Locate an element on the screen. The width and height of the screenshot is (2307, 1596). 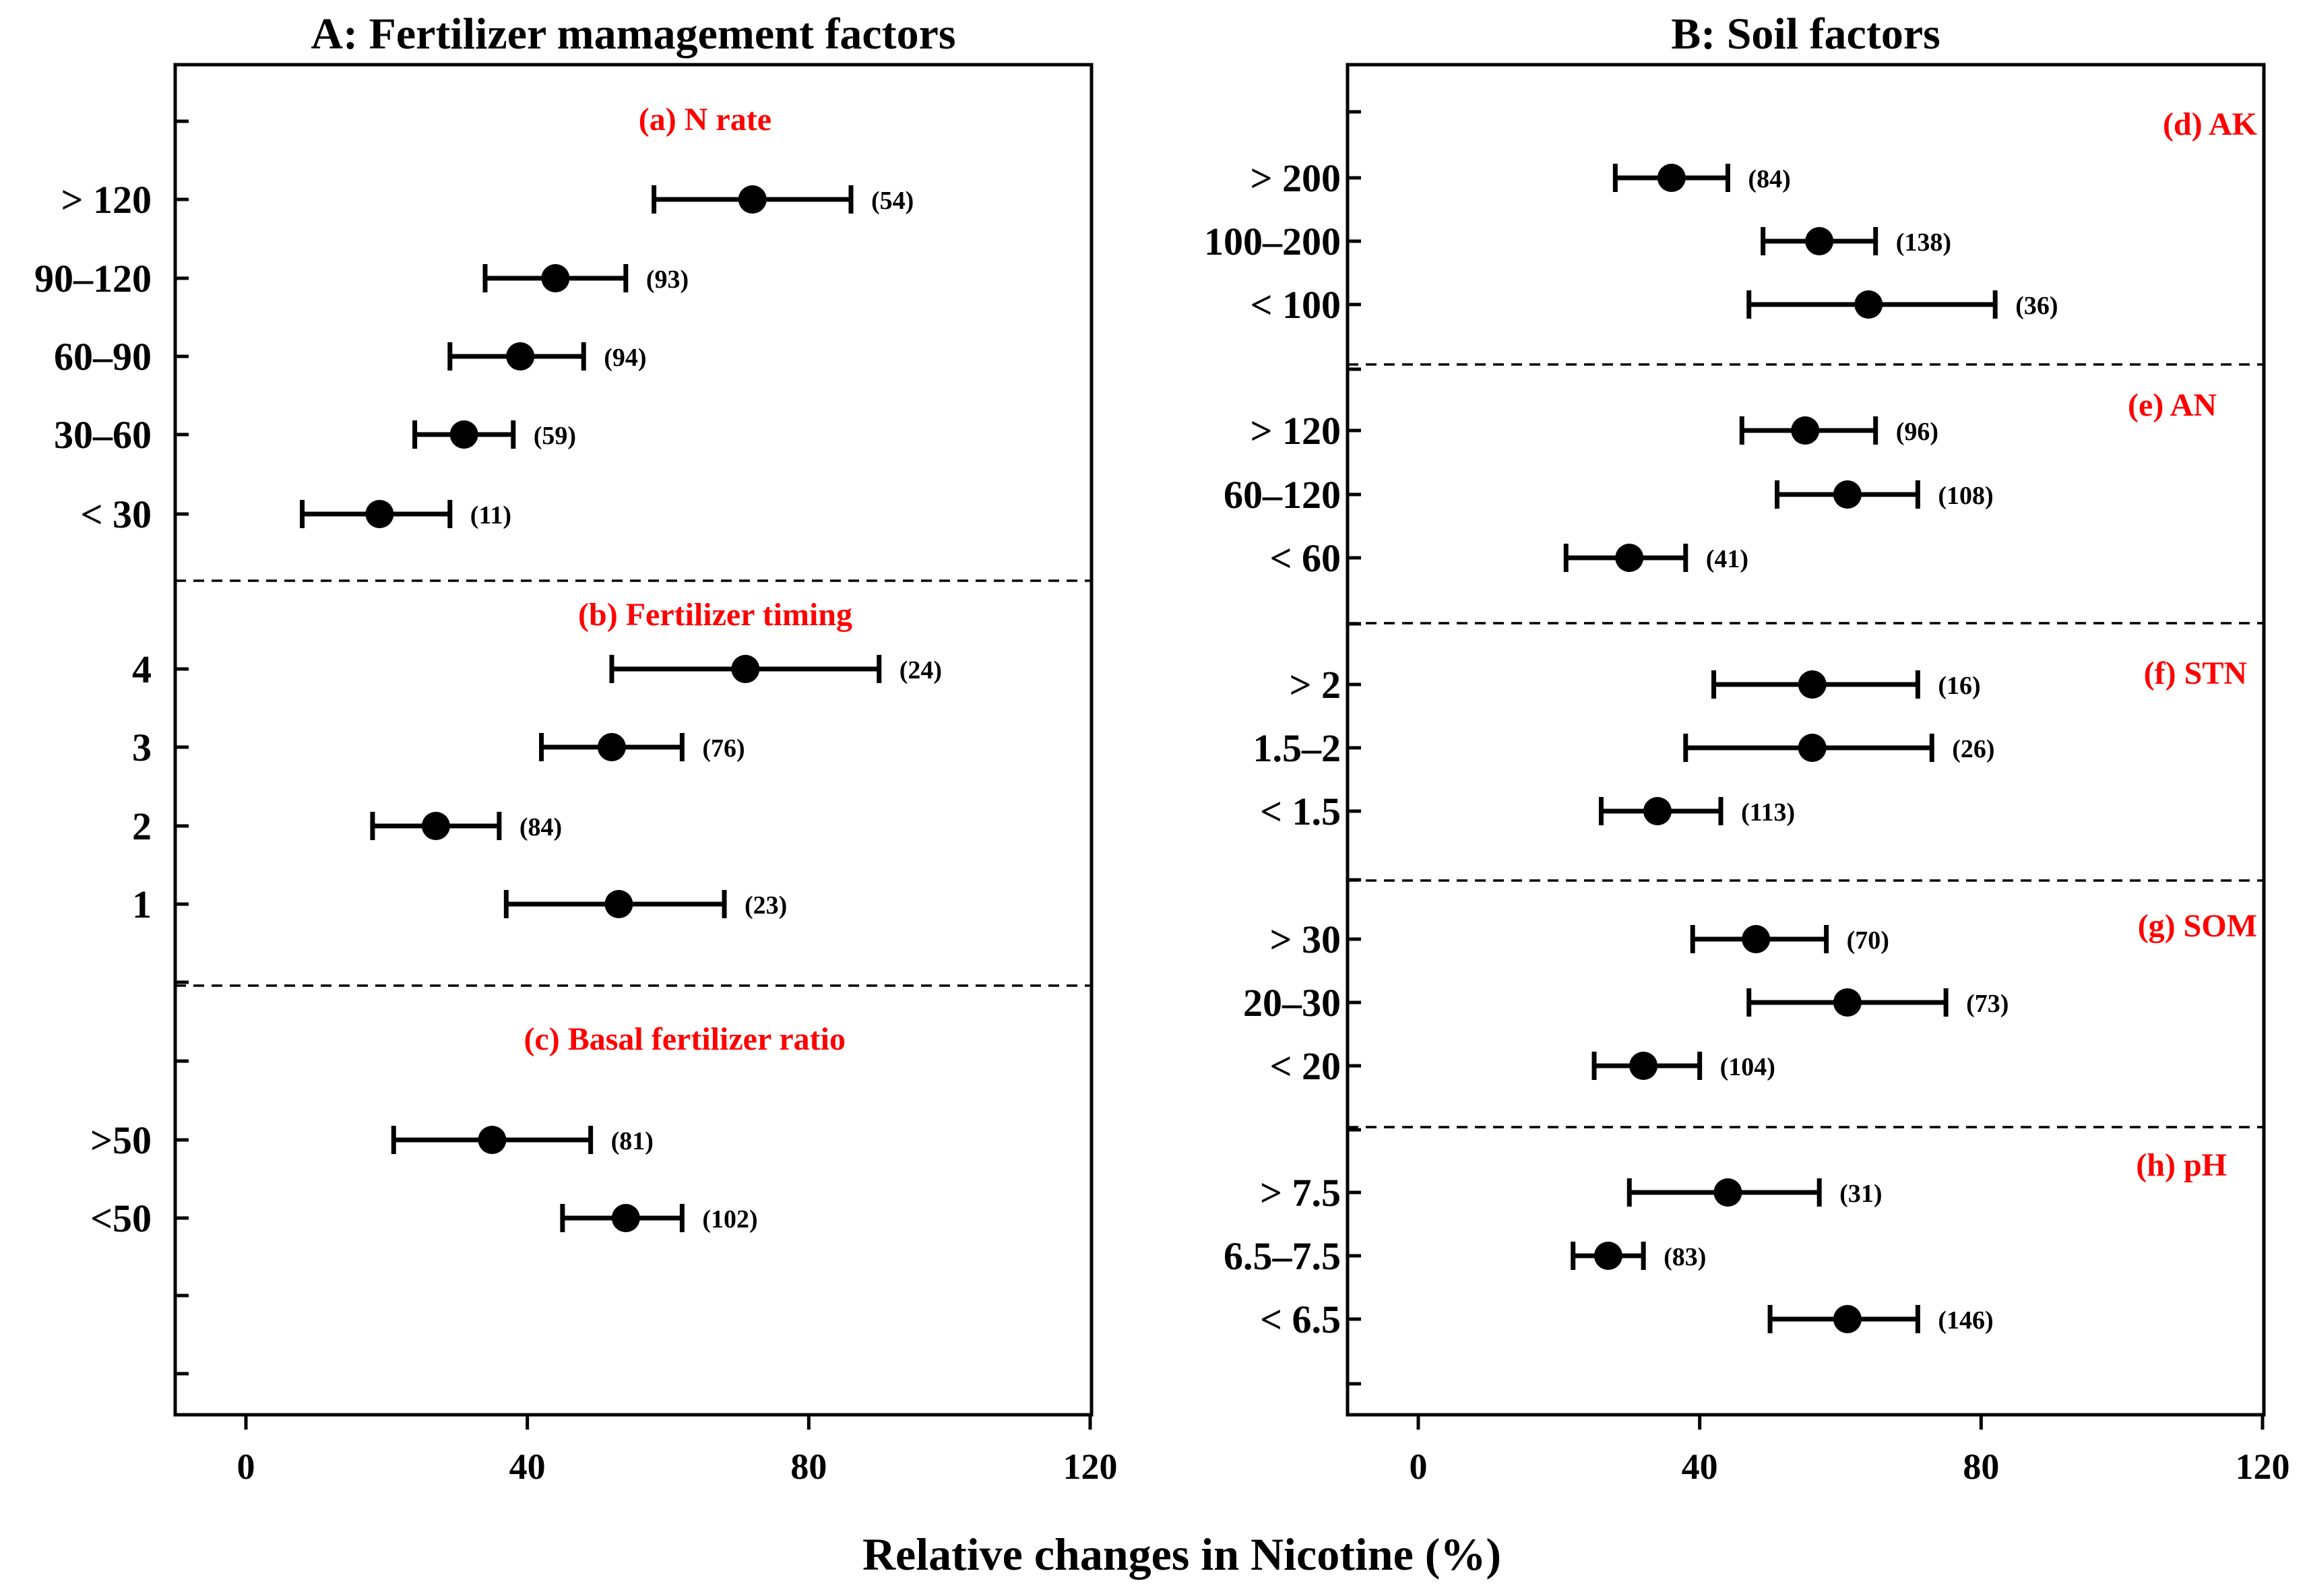
sample-size-label: (108) is located at coordinates (1966, 496).